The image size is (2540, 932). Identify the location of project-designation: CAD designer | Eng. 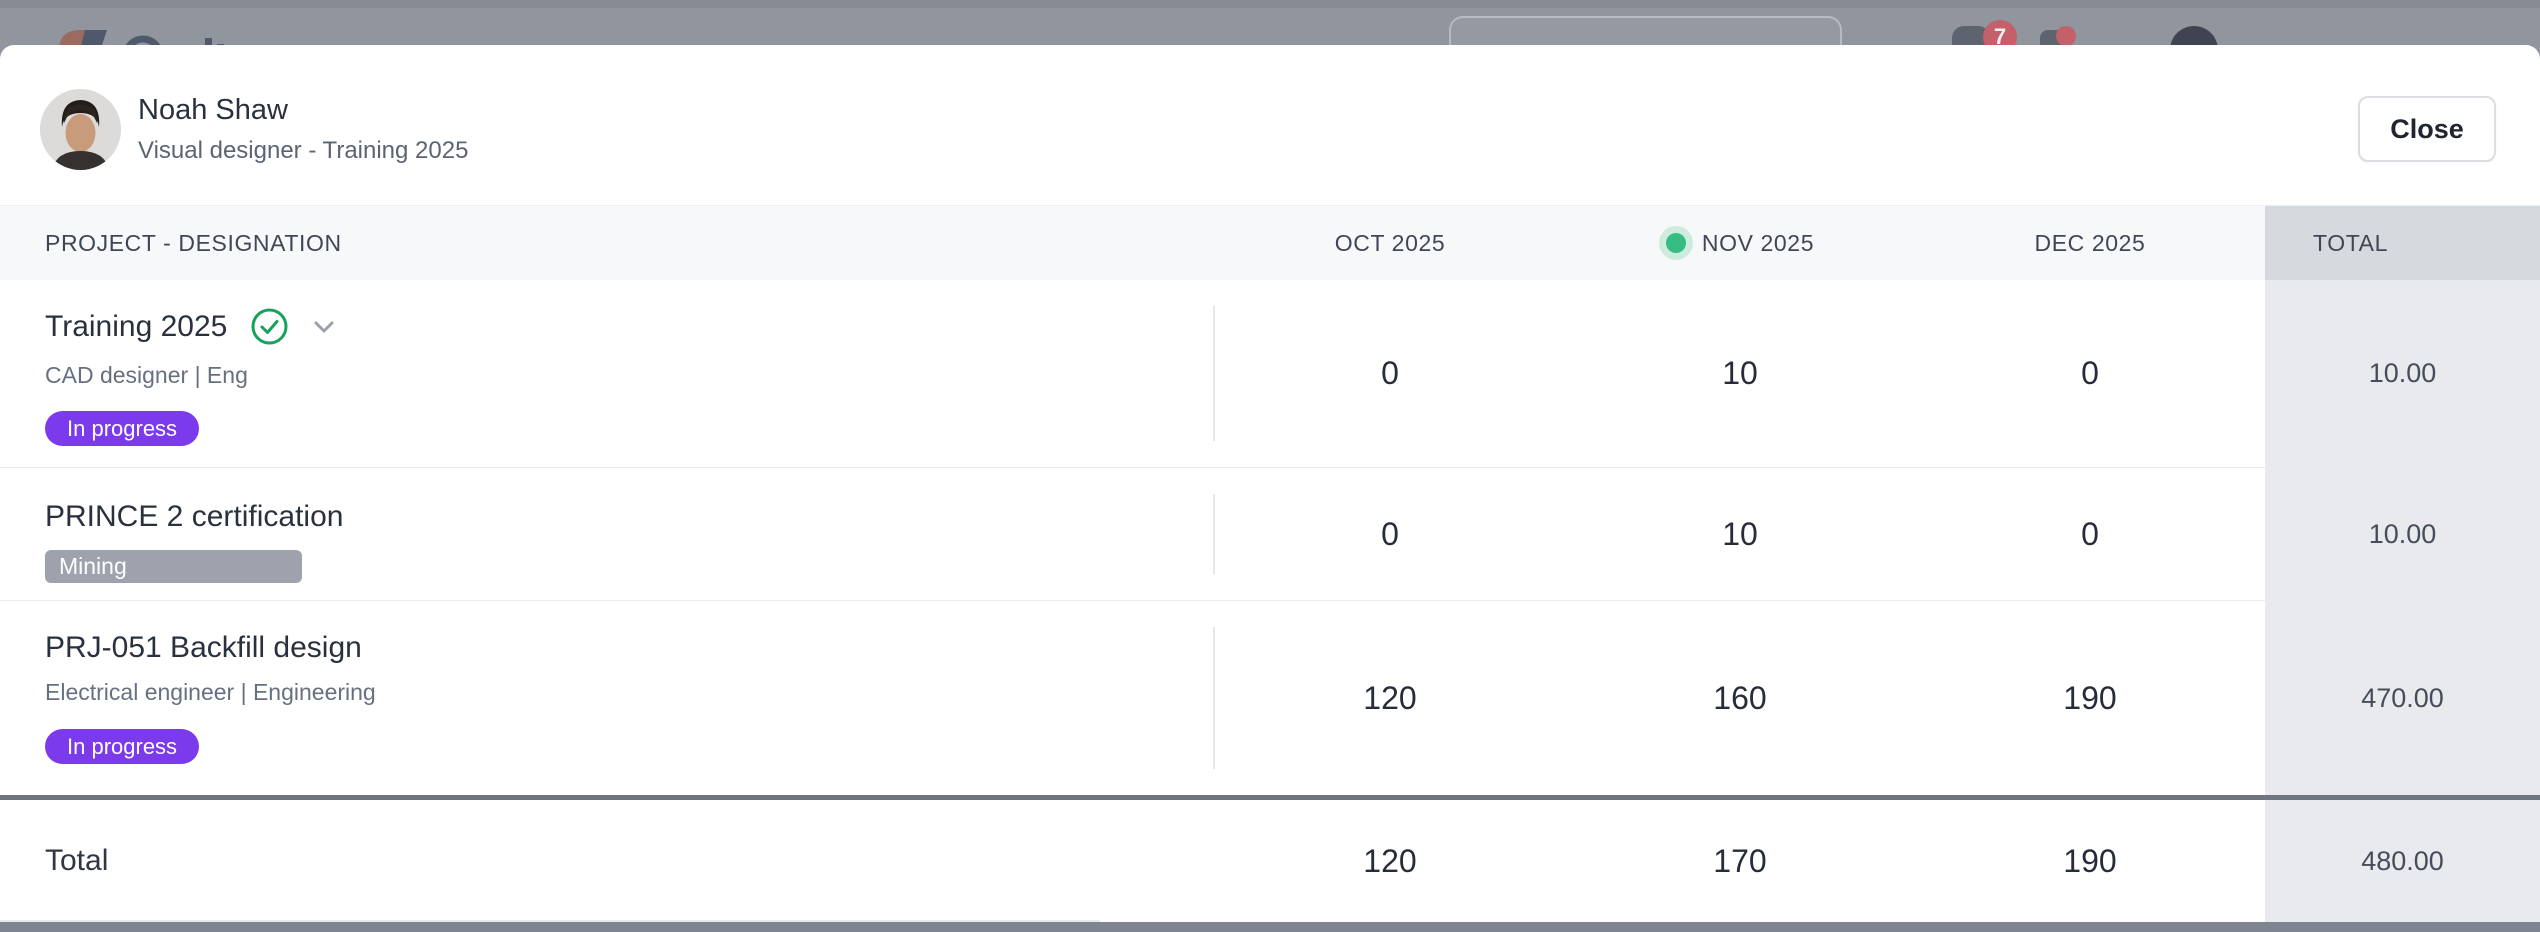
(146, 375).